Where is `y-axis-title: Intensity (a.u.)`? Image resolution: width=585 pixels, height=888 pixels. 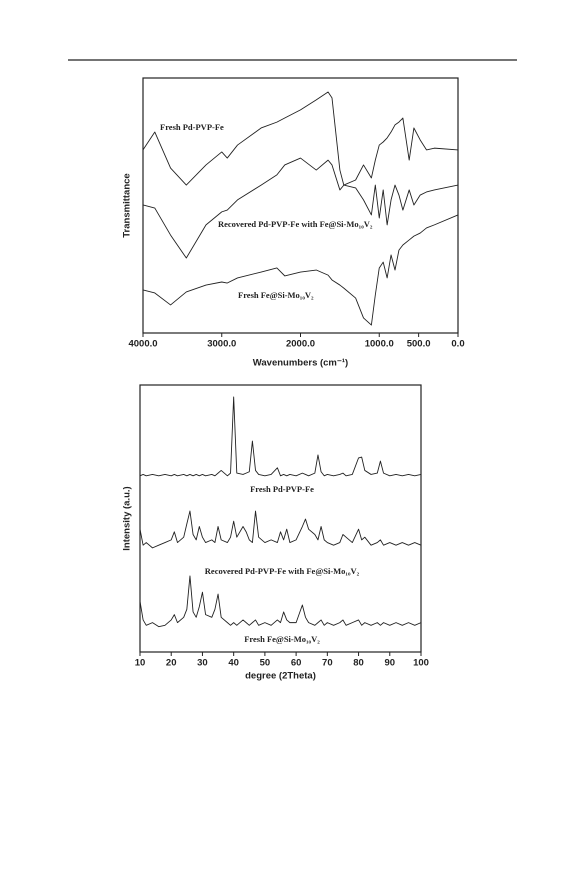
y-axis-title: Intensity (a.u.) is located at coordinates (127, 518).